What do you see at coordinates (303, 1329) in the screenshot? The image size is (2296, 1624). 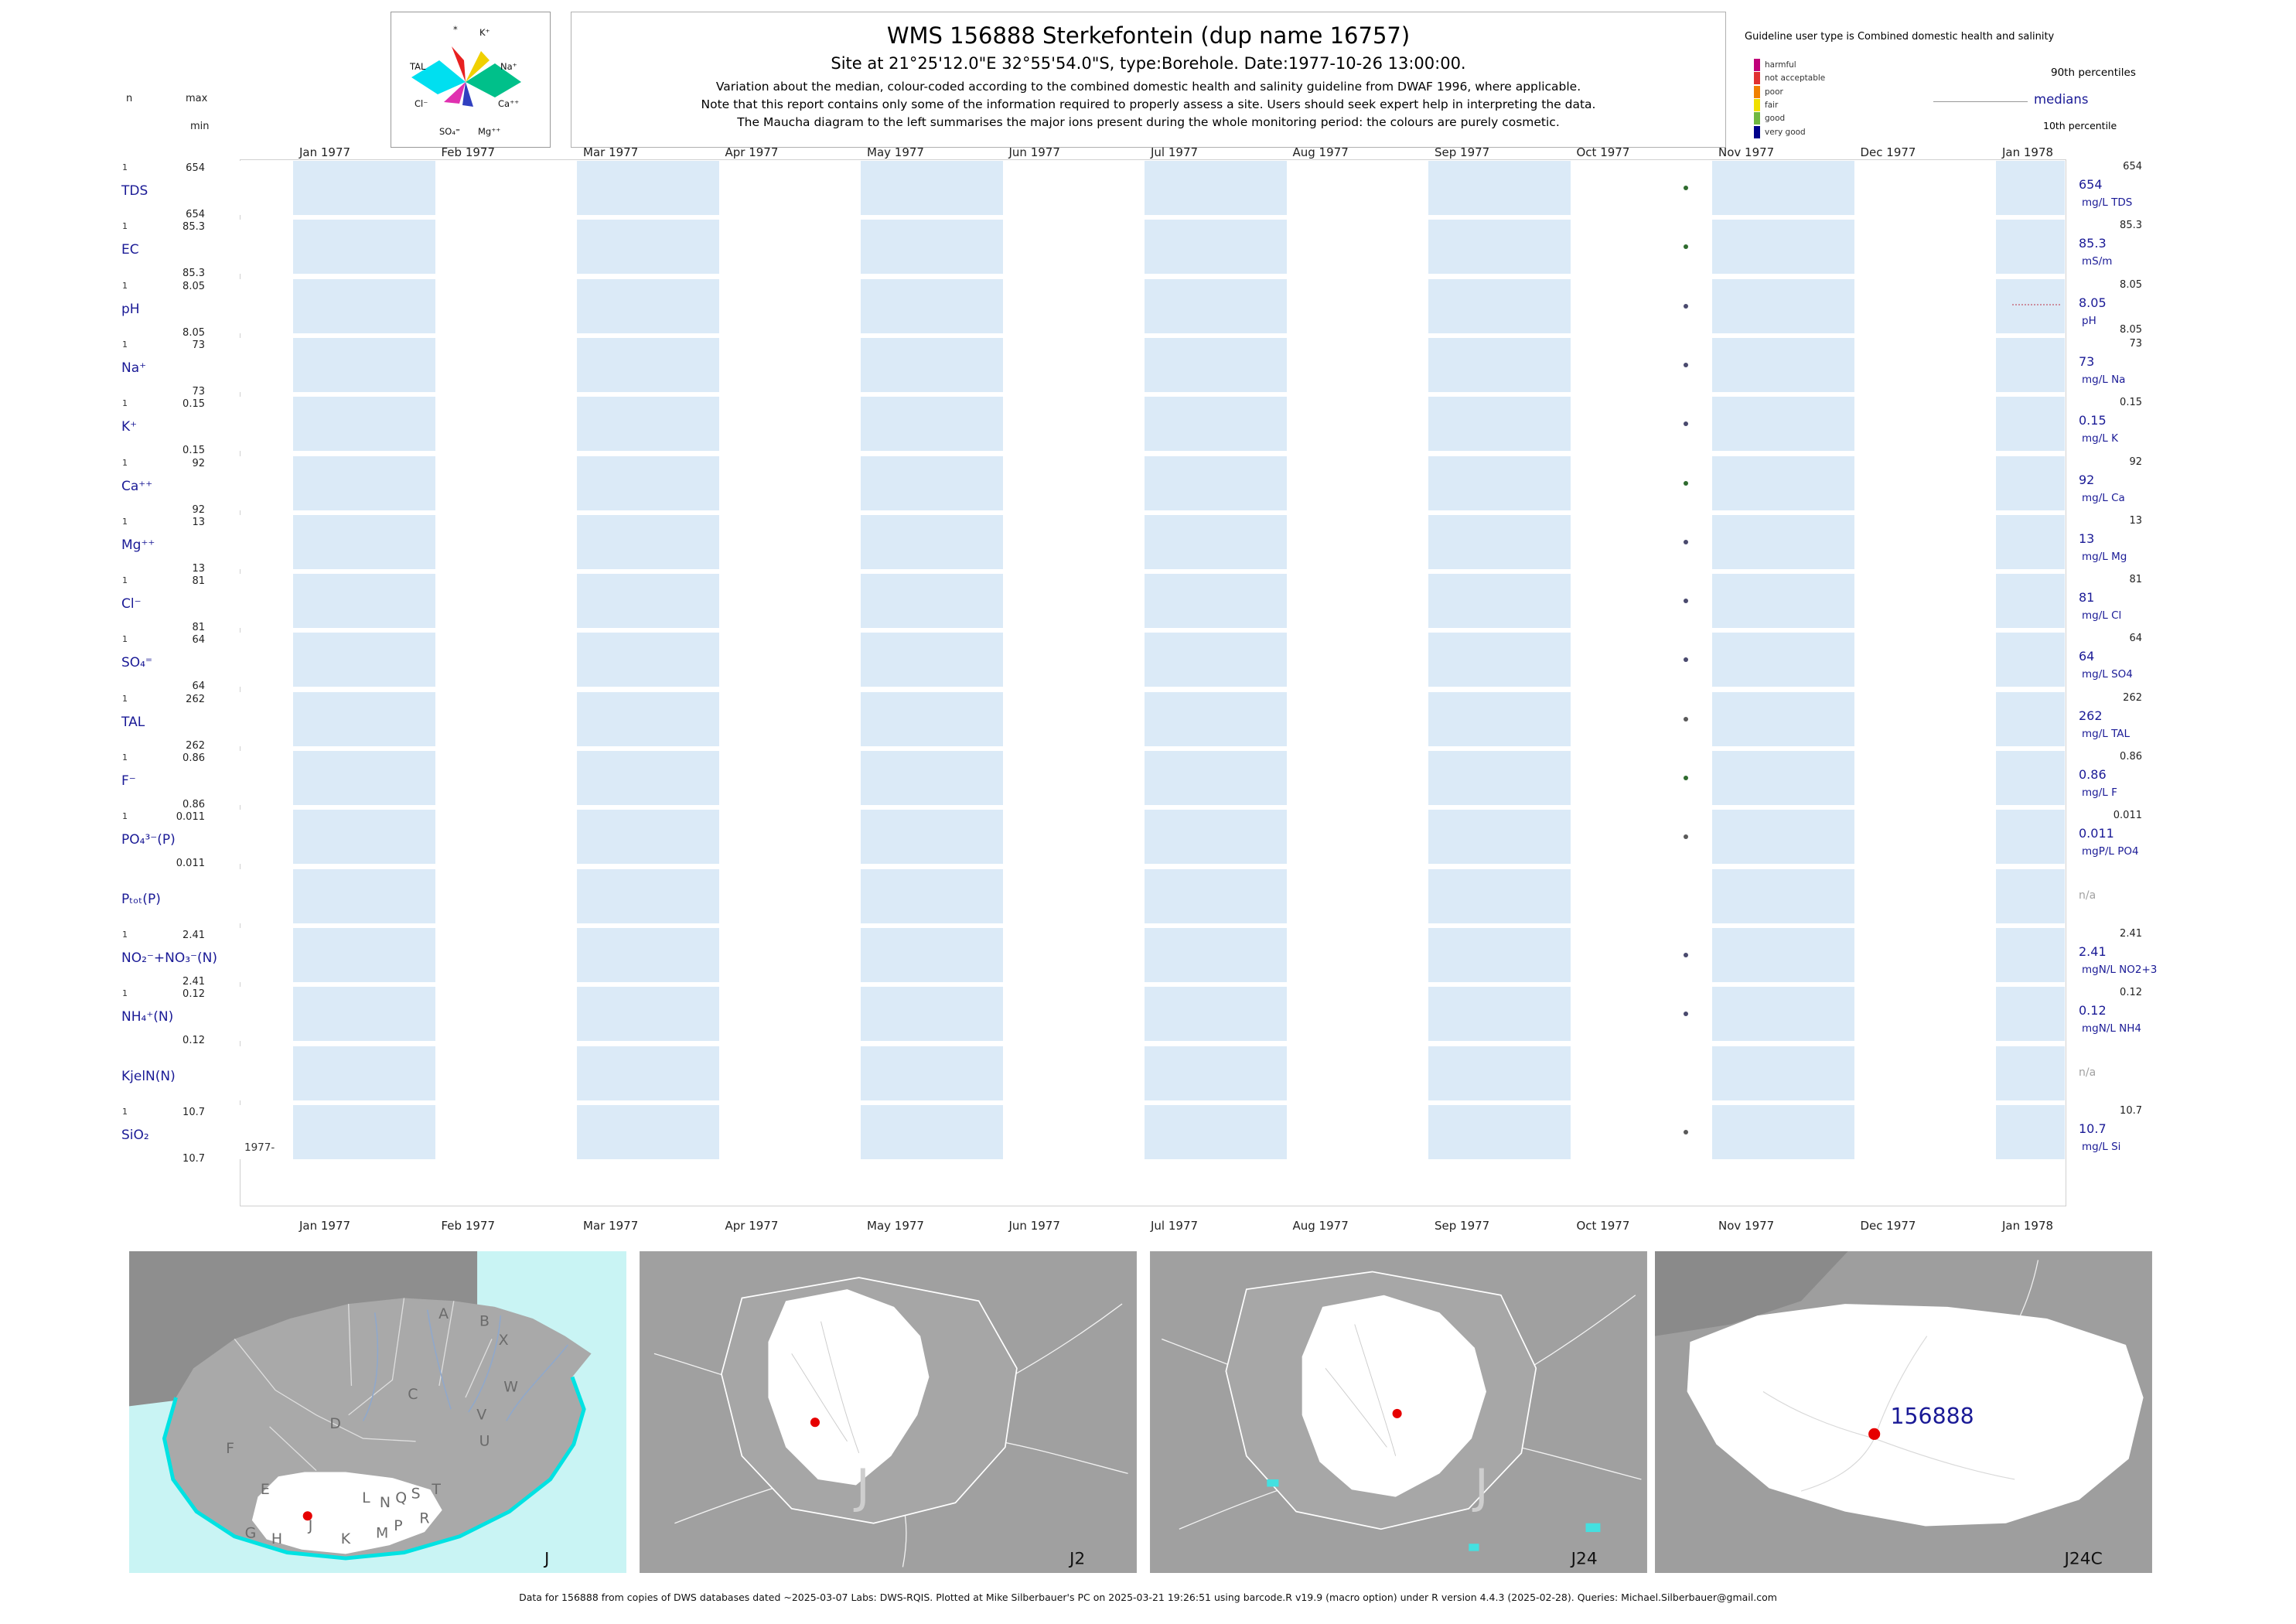 I see `neighbouring-land` at bounding box center [303, 1329].